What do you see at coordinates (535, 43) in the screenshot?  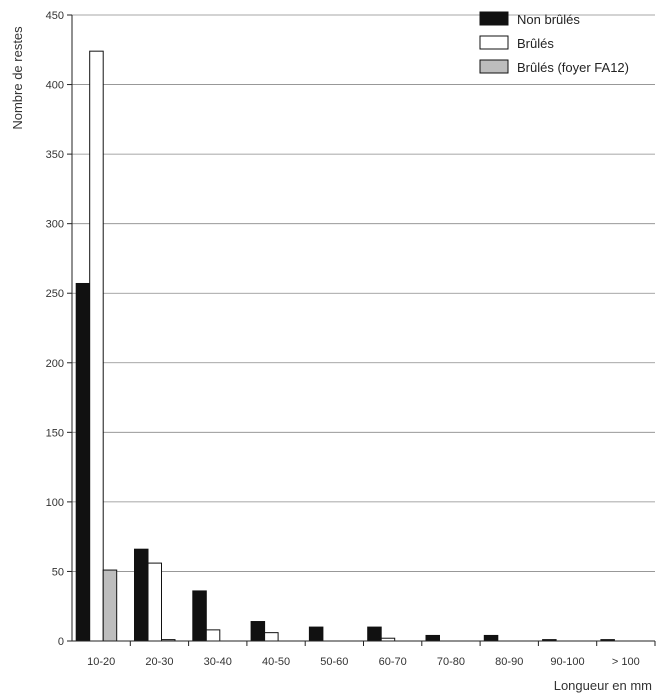 I see `legend-label: Brûlés` at bounding box center [535, 43].